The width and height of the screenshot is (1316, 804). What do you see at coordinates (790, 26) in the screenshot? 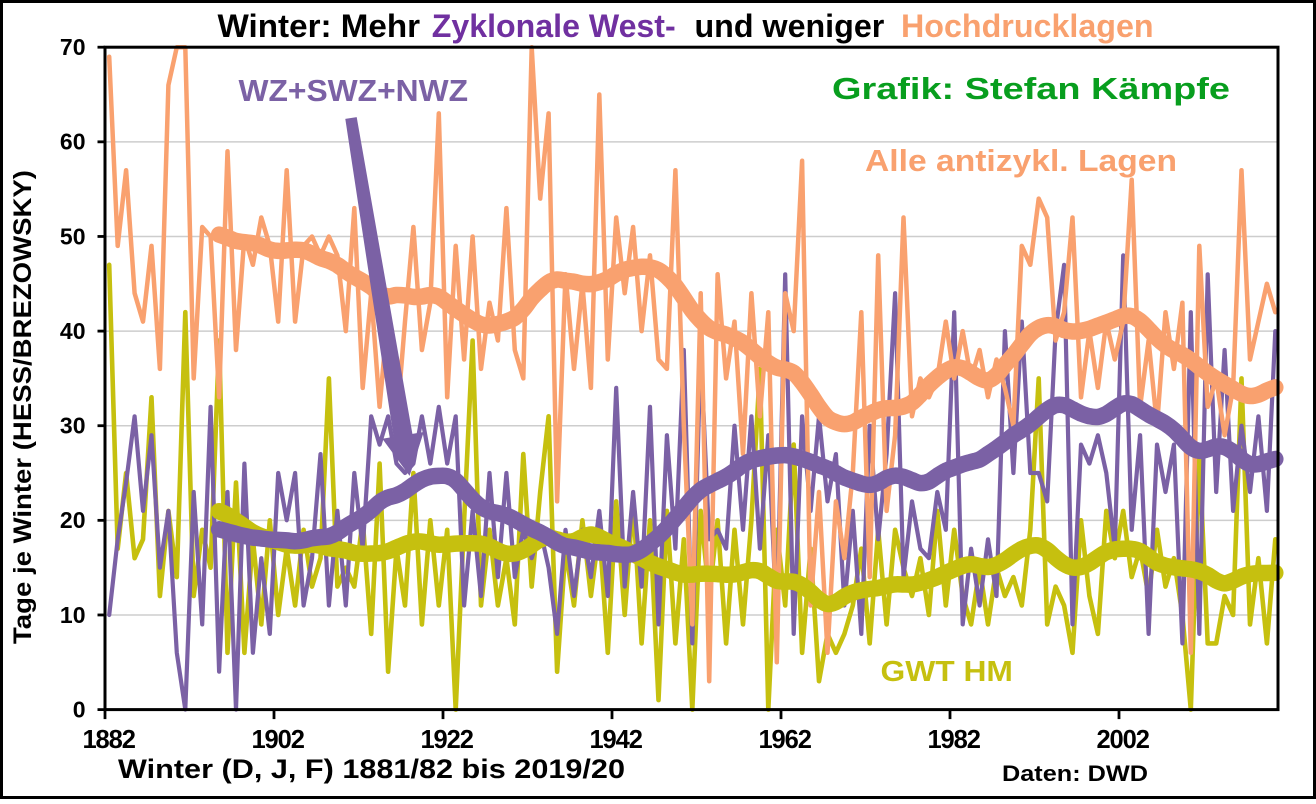
I see `svg-text: und weniger` at bounding box center [790, 26].